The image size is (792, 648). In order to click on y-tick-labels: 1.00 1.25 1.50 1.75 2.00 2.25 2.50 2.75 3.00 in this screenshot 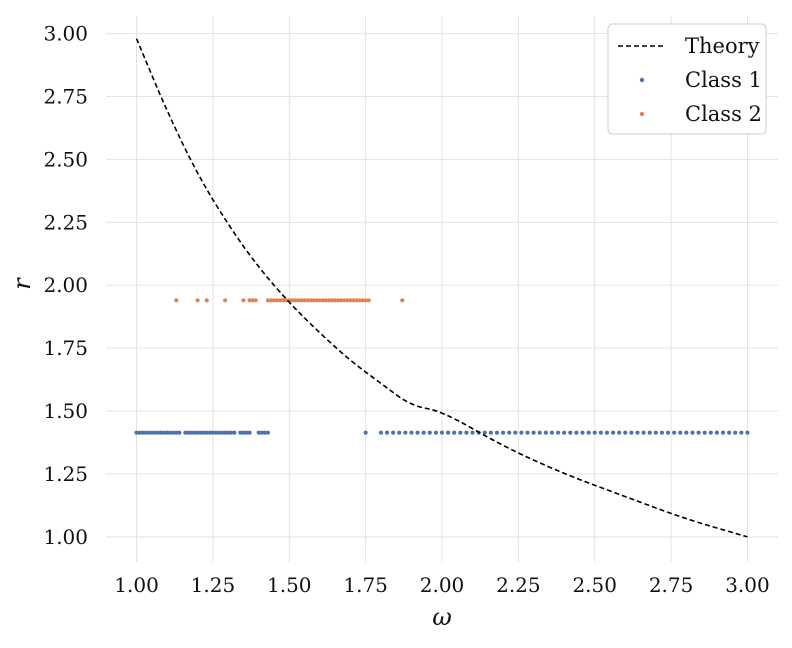, I will do `click(65, 285)`.